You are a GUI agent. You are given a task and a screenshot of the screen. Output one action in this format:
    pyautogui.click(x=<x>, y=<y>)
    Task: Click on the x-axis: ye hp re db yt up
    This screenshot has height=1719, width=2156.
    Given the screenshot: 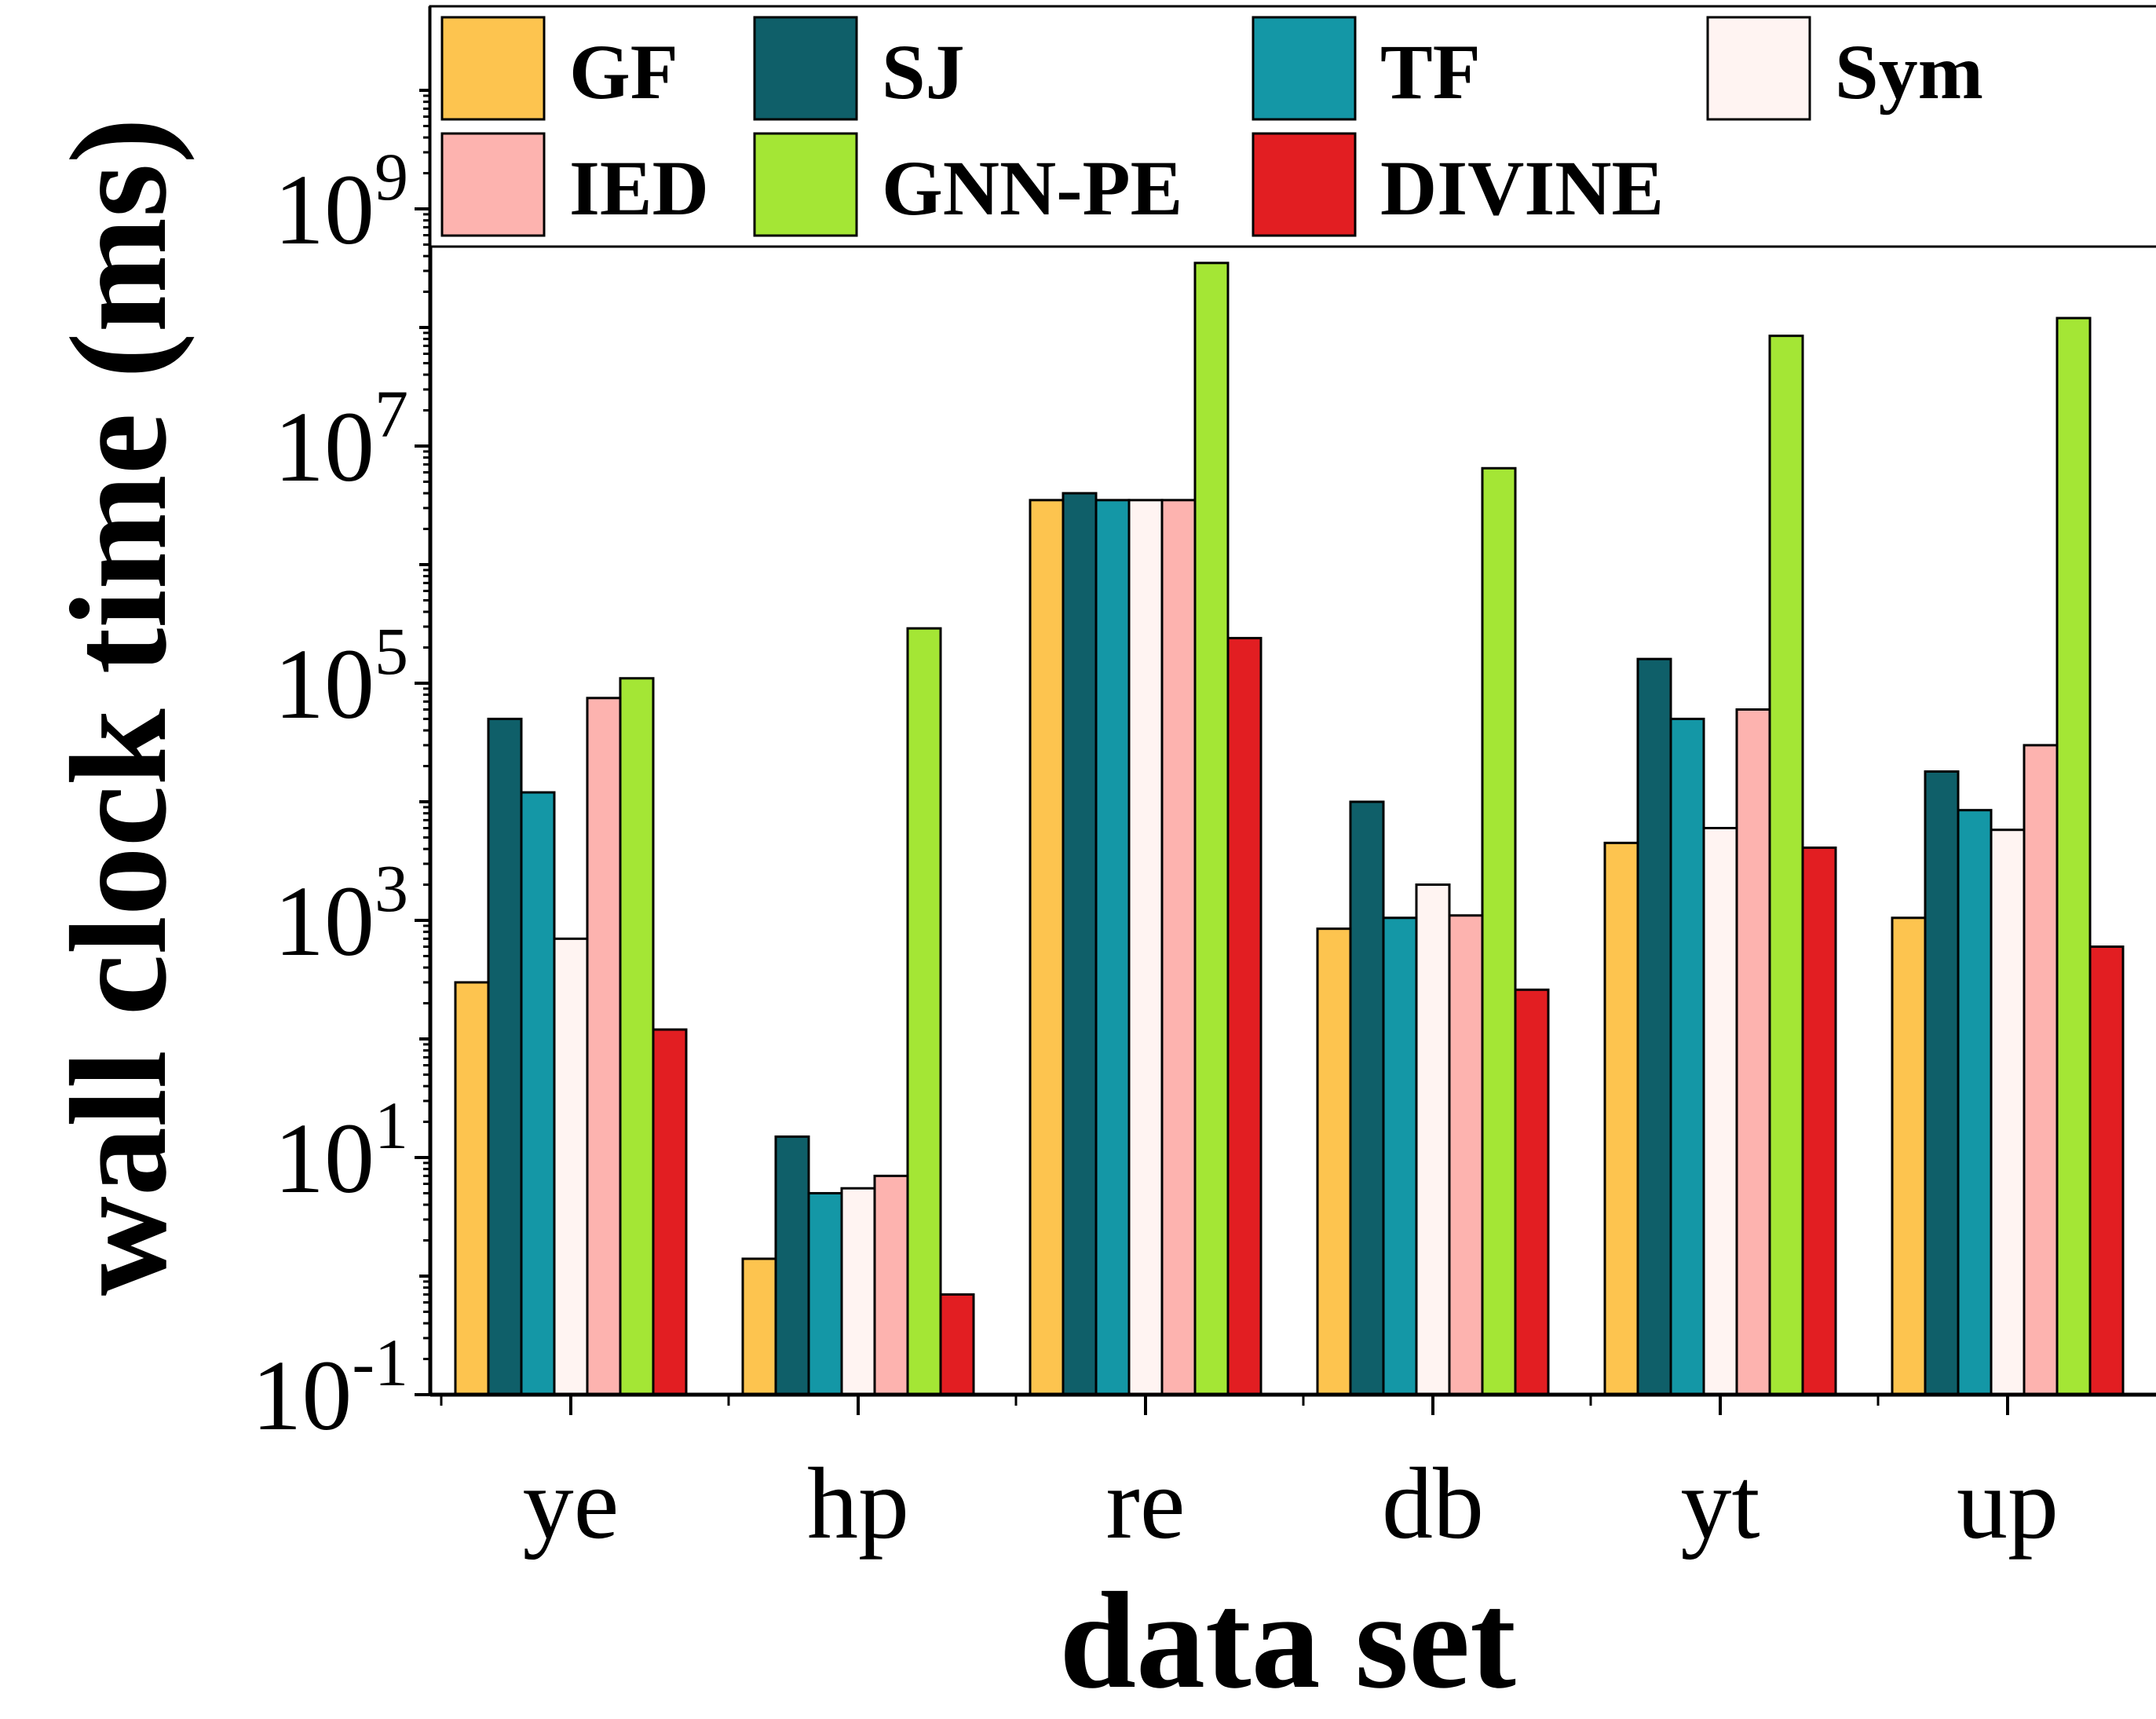 What is the action you would take?
    pyautogui.click(x=1293, y=1476)
    